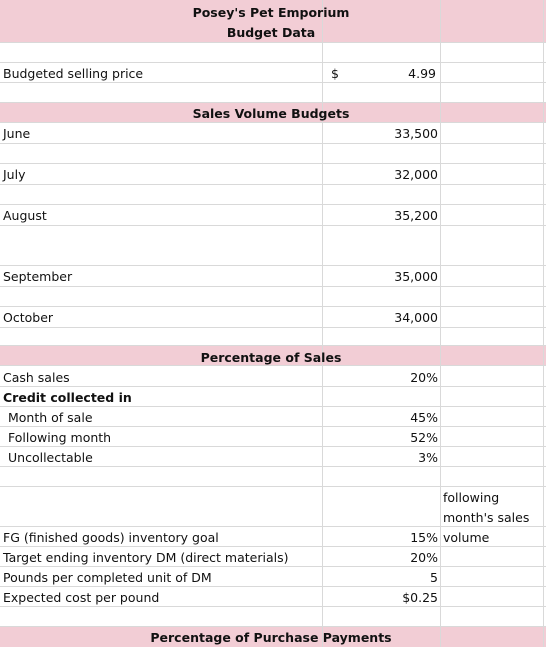 Image resolution: width=546 pixels, height=647 pixels. What do you see at coordinates (428, 457) in the screenshot?
I see `credit-value: 3%` at bounding box center [428, 457].